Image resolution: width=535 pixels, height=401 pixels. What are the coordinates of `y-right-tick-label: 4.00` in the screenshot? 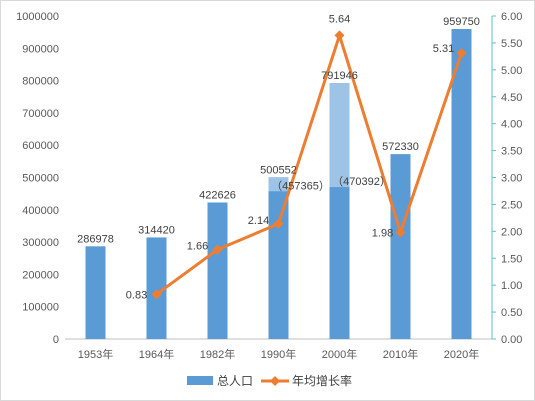 It's located at (511, 125).